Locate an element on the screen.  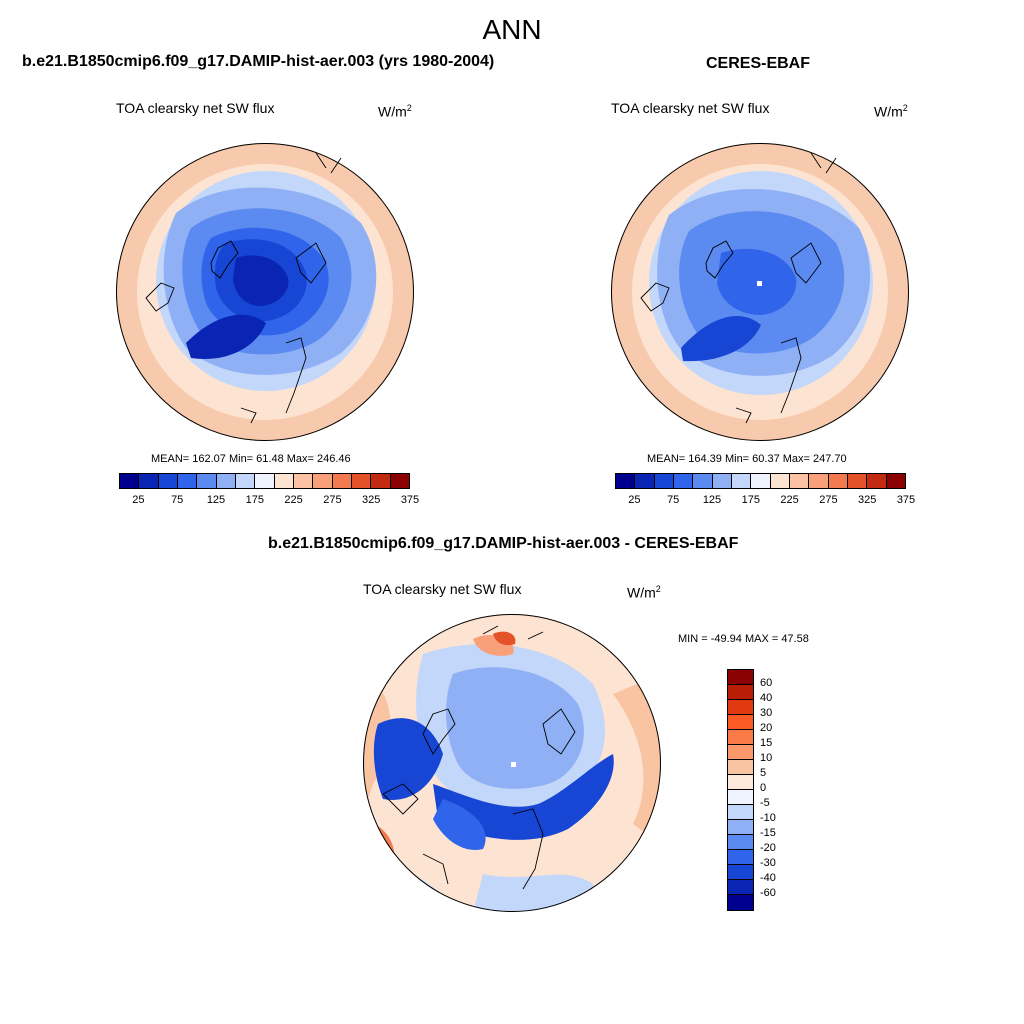
panel1-colorbar-ticks: 25 75 125 175 225 275 325 375 is located at coordinates (269, 501).